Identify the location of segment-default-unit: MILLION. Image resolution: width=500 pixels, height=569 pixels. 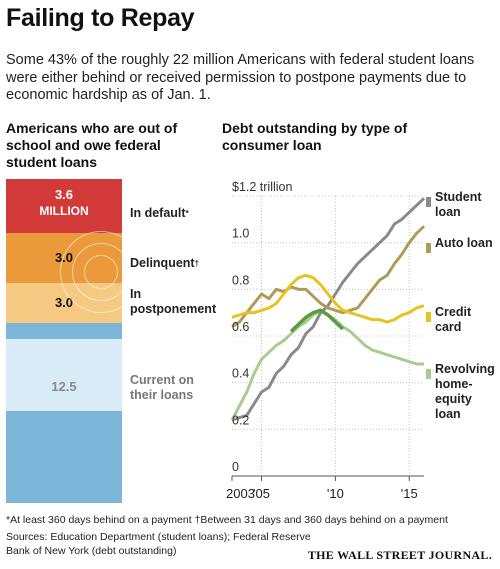
(64, 211).